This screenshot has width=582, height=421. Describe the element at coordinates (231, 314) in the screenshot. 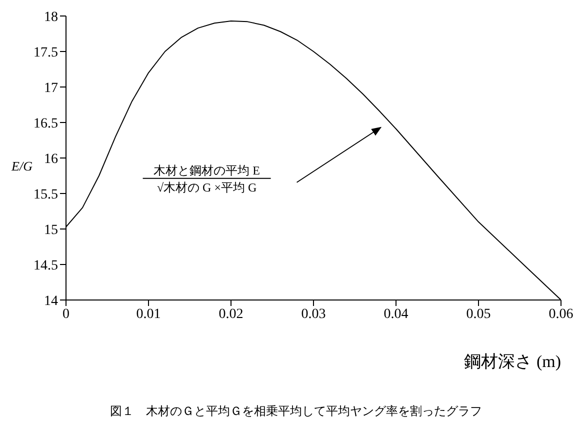

I see `x-tick-label: 0.02` at that location.